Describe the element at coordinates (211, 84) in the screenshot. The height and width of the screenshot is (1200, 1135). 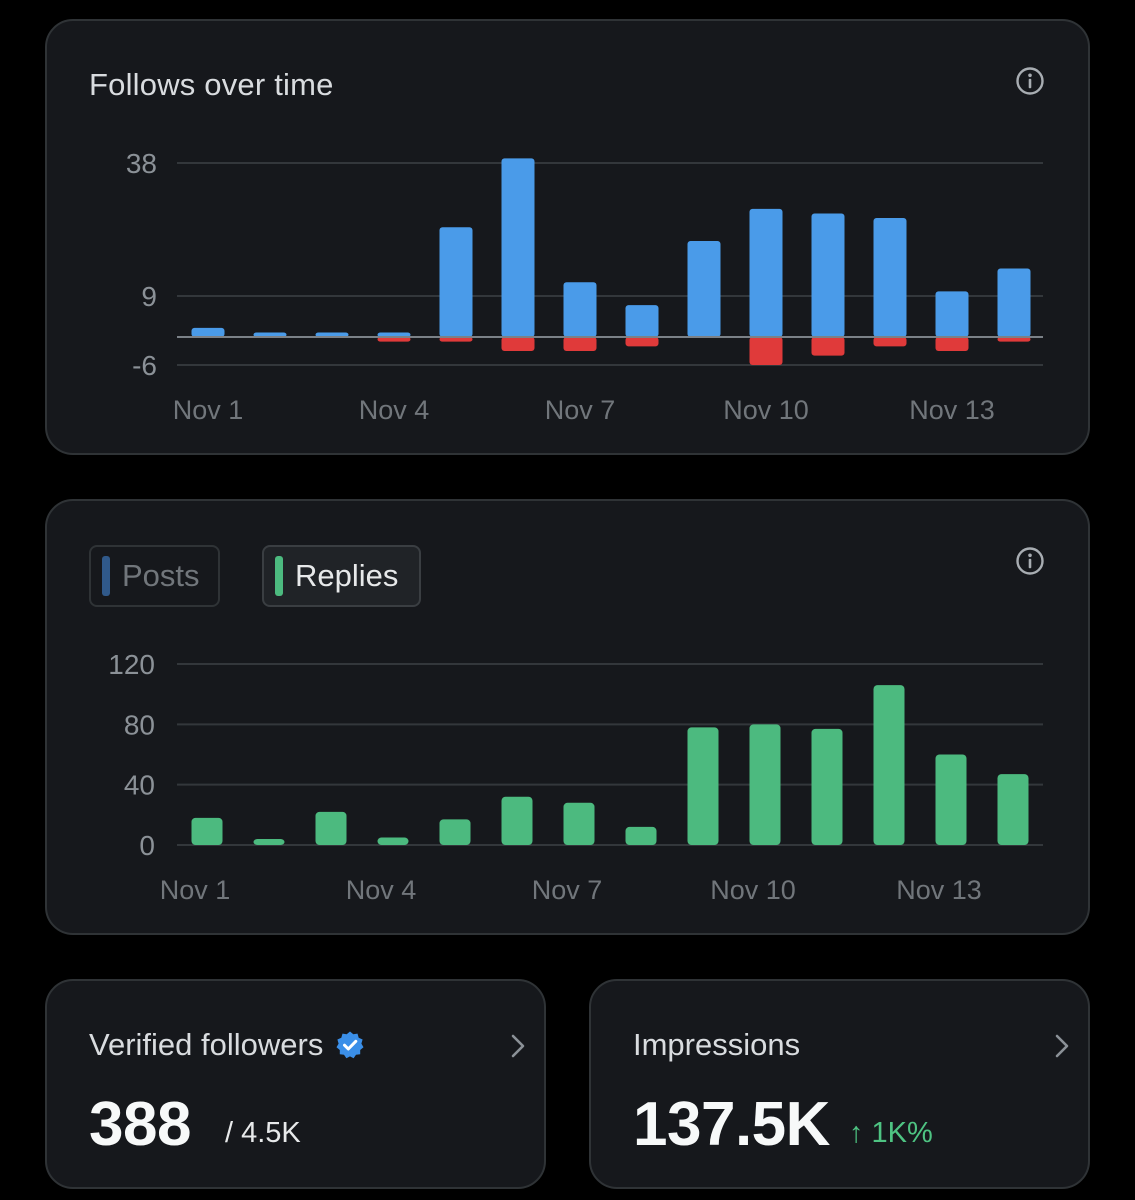
I see `follows-card-title: Follows over time` at that location.